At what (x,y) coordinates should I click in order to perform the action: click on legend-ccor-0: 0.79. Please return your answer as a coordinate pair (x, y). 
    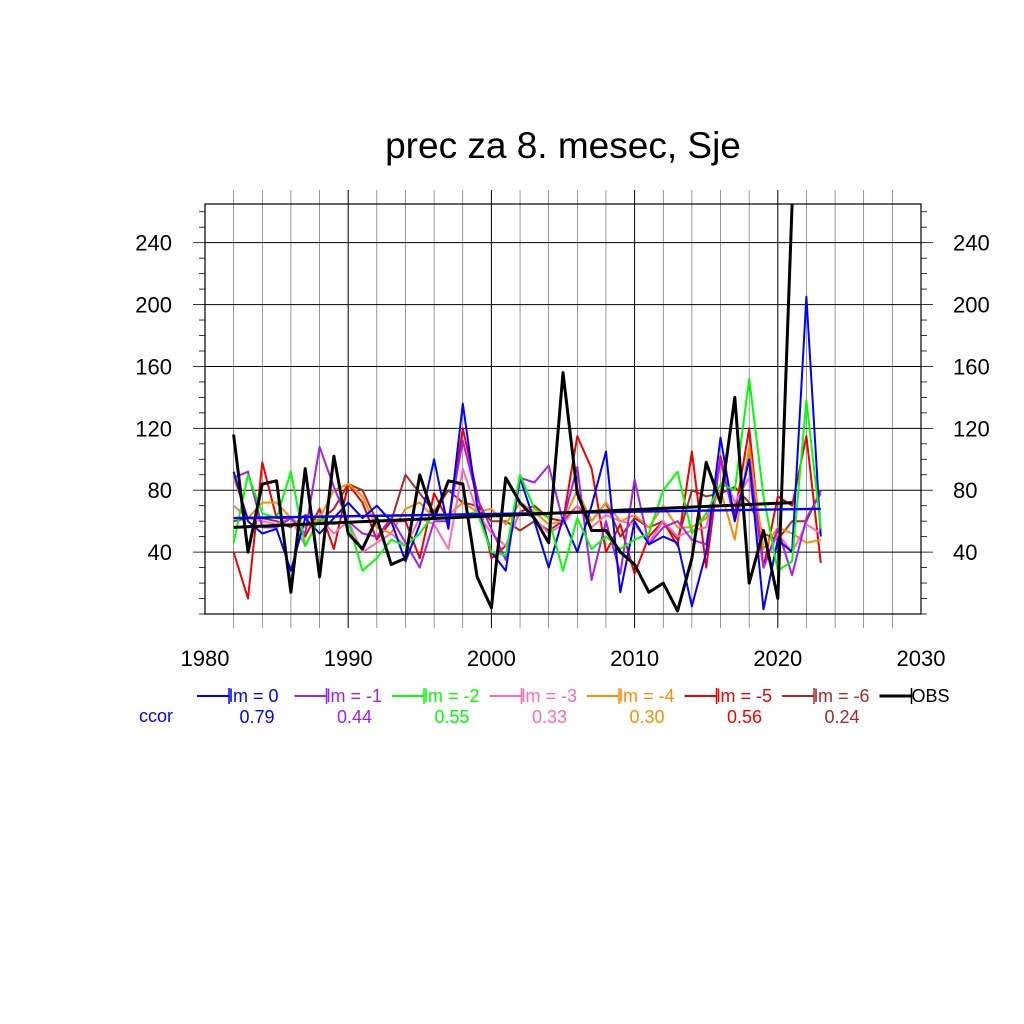
    Looking at the image, I should click on (256, 717).